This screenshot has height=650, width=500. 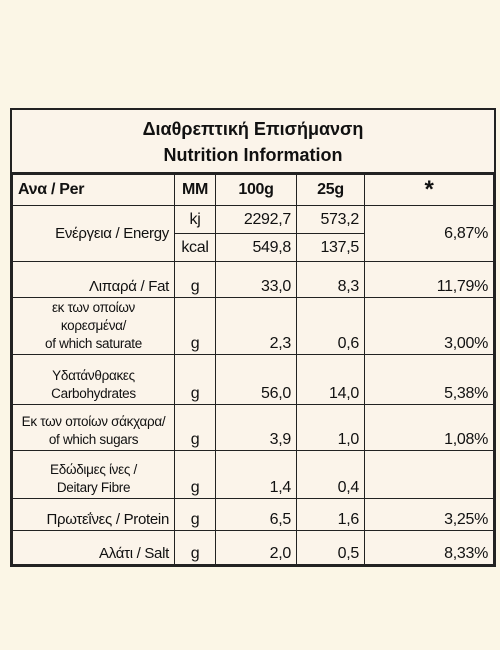 What do you see at coordinates (93, 469) in the screenshot?
I see `label-line: Εδώδιμες ίνες /` at bounding box center [93, 469].